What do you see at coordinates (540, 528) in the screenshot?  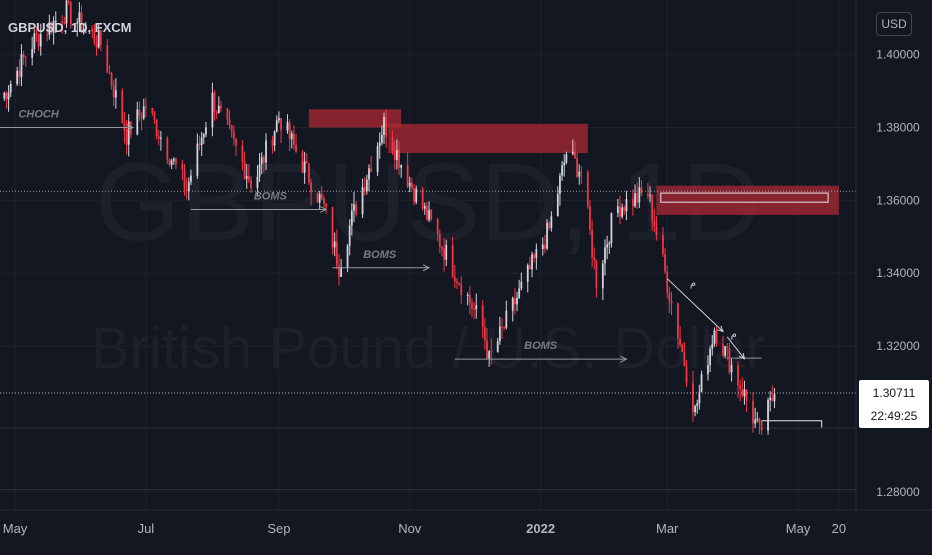 I see `time-tick-label: 2022` at bounding box center [540, 528].